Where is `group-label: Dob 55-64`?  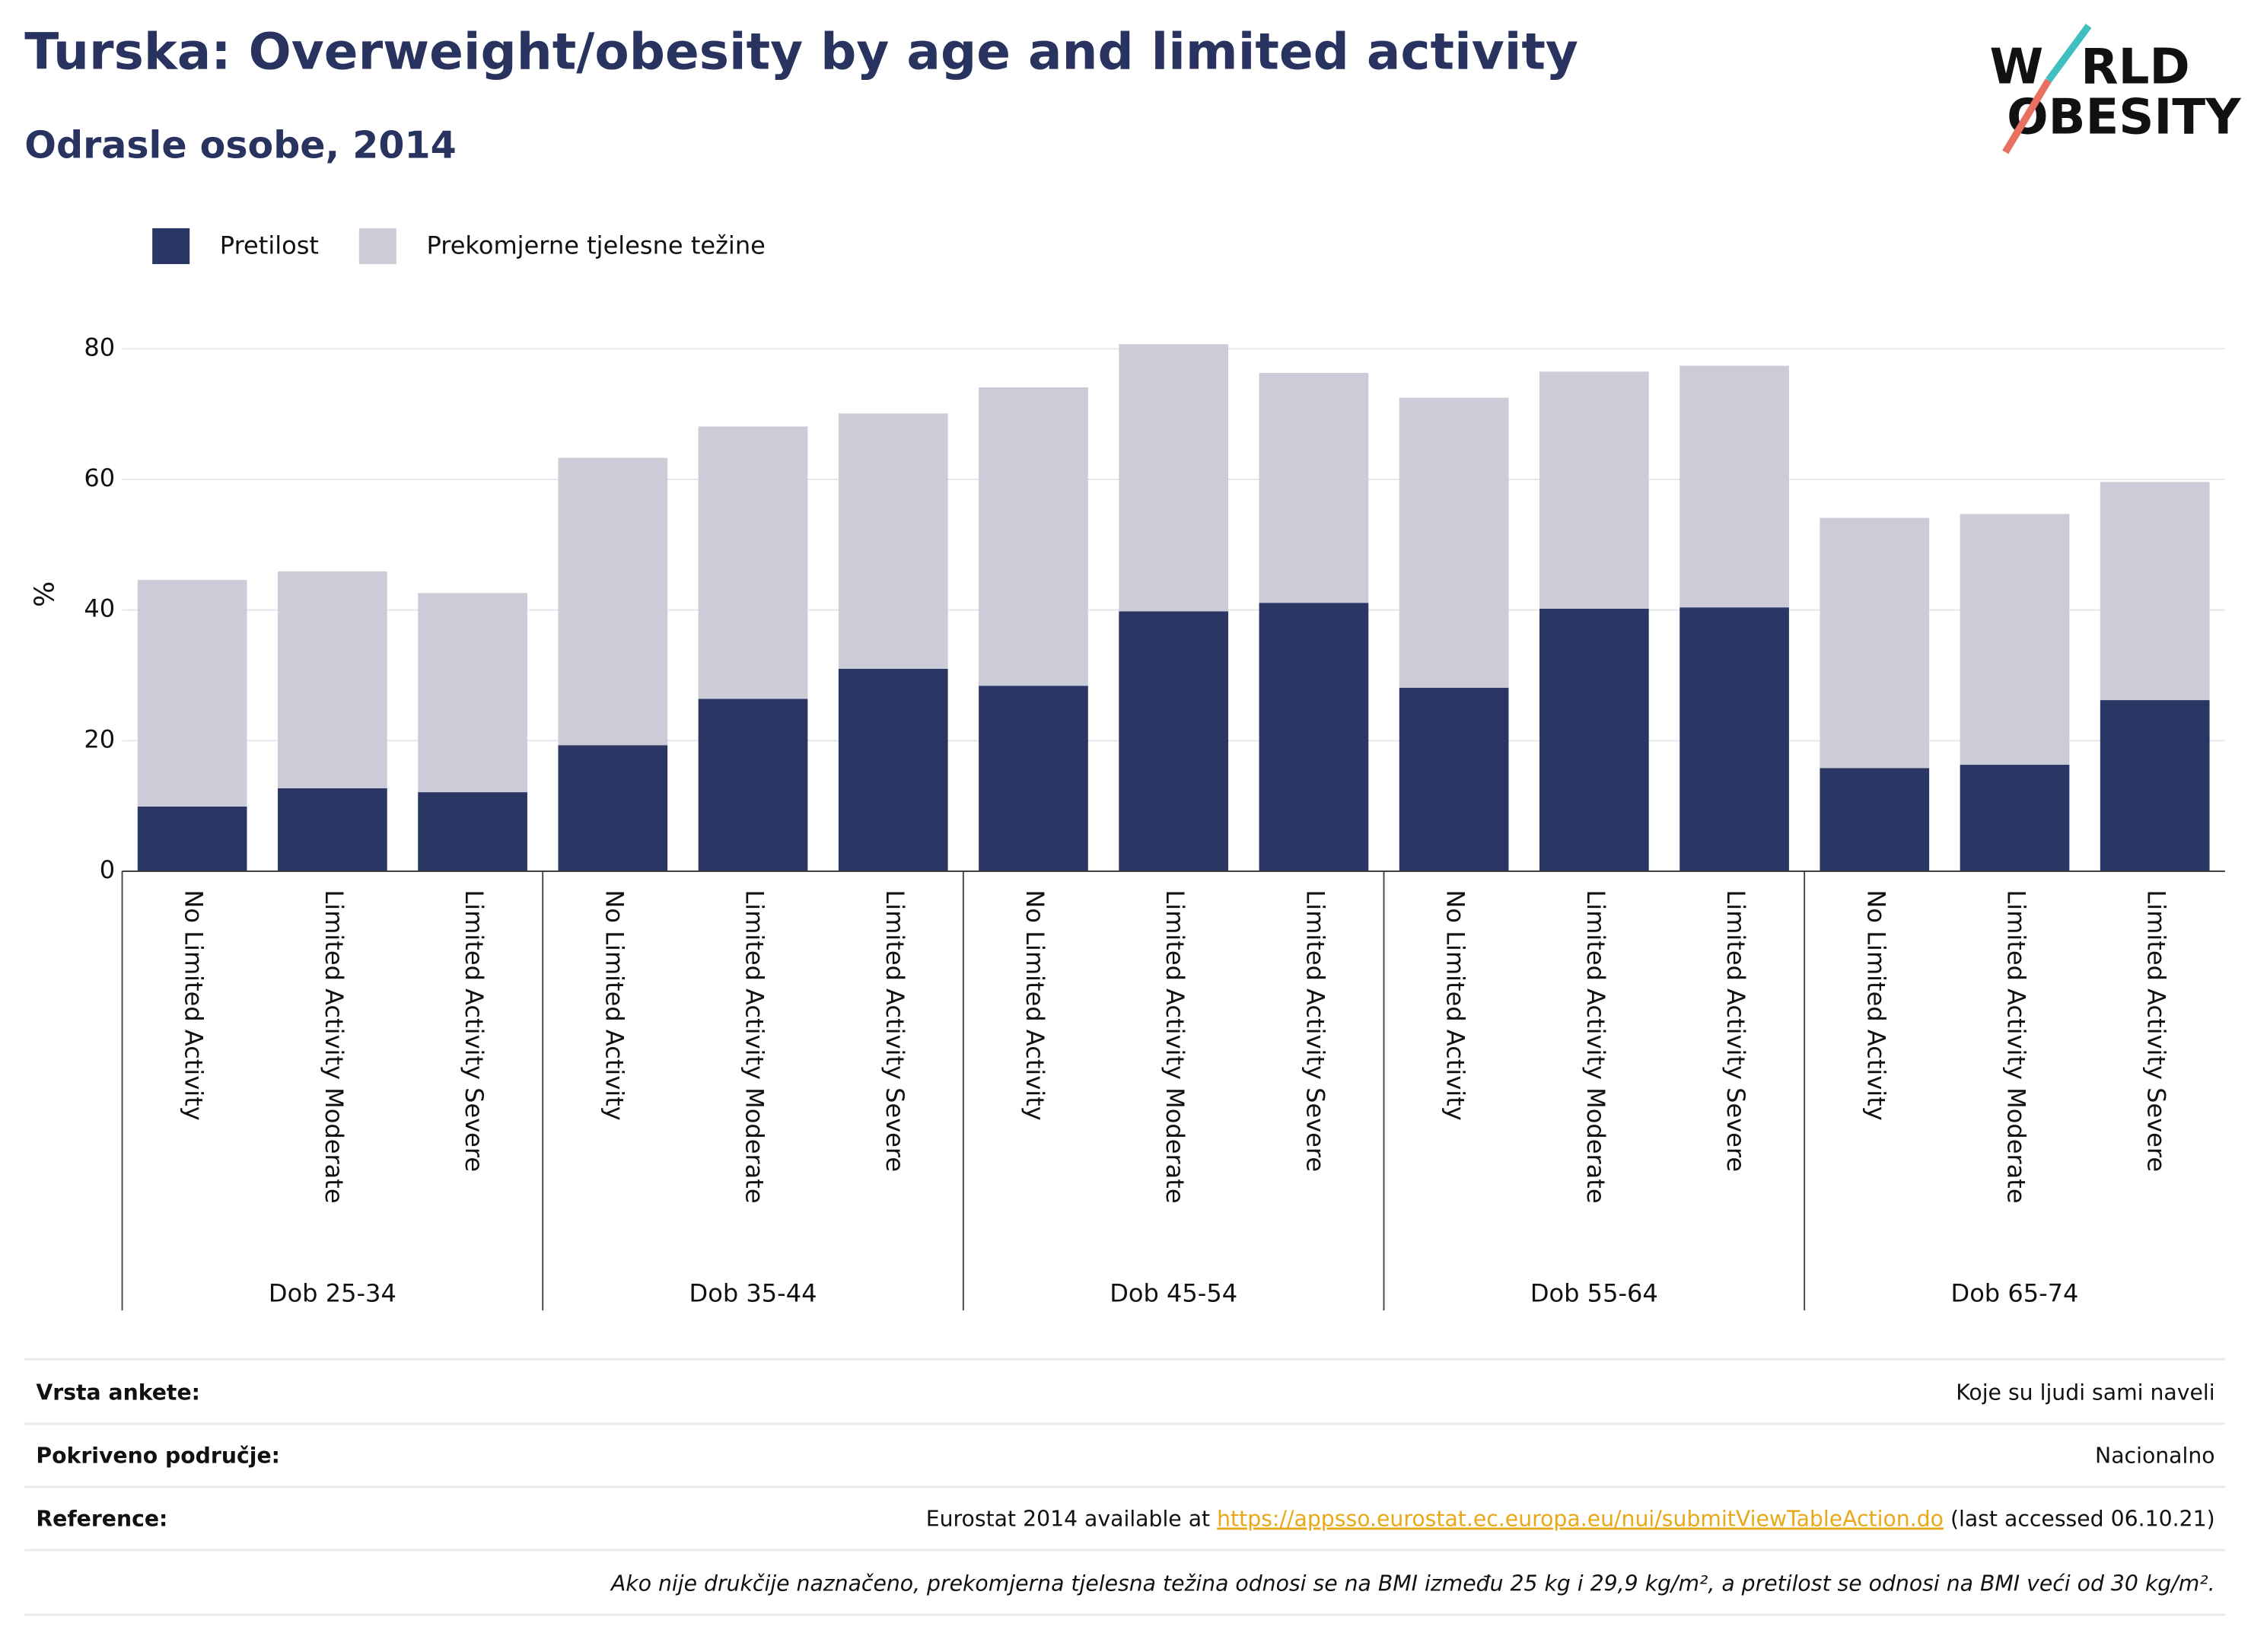
group-label: Dob 55-64 is located at coordinates (1594, 1292).